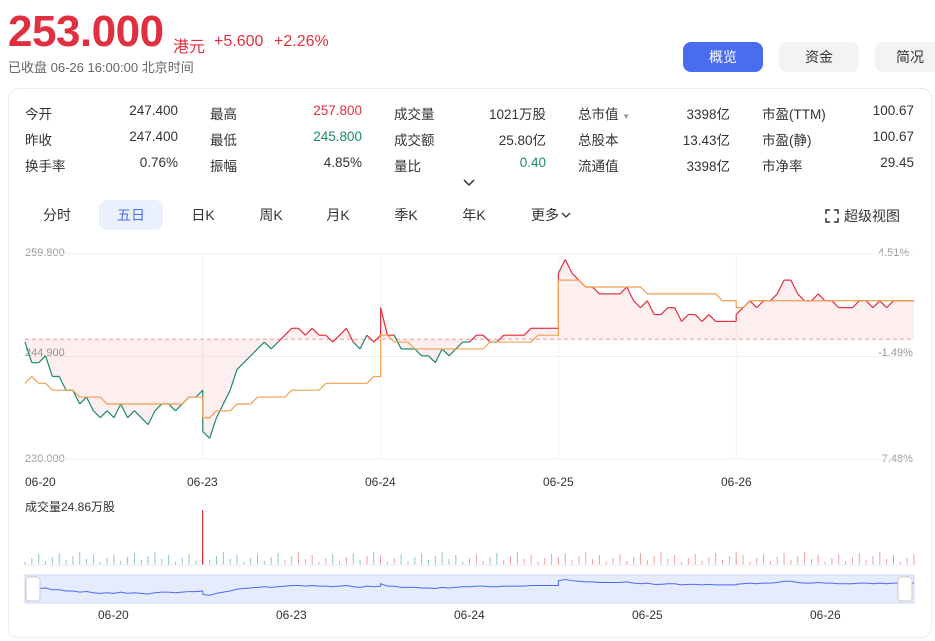 The image size is (935, 641). Describe the element at coordinates (905, 57) in the screenshot. I see `tab-profile: 简况` at that location.